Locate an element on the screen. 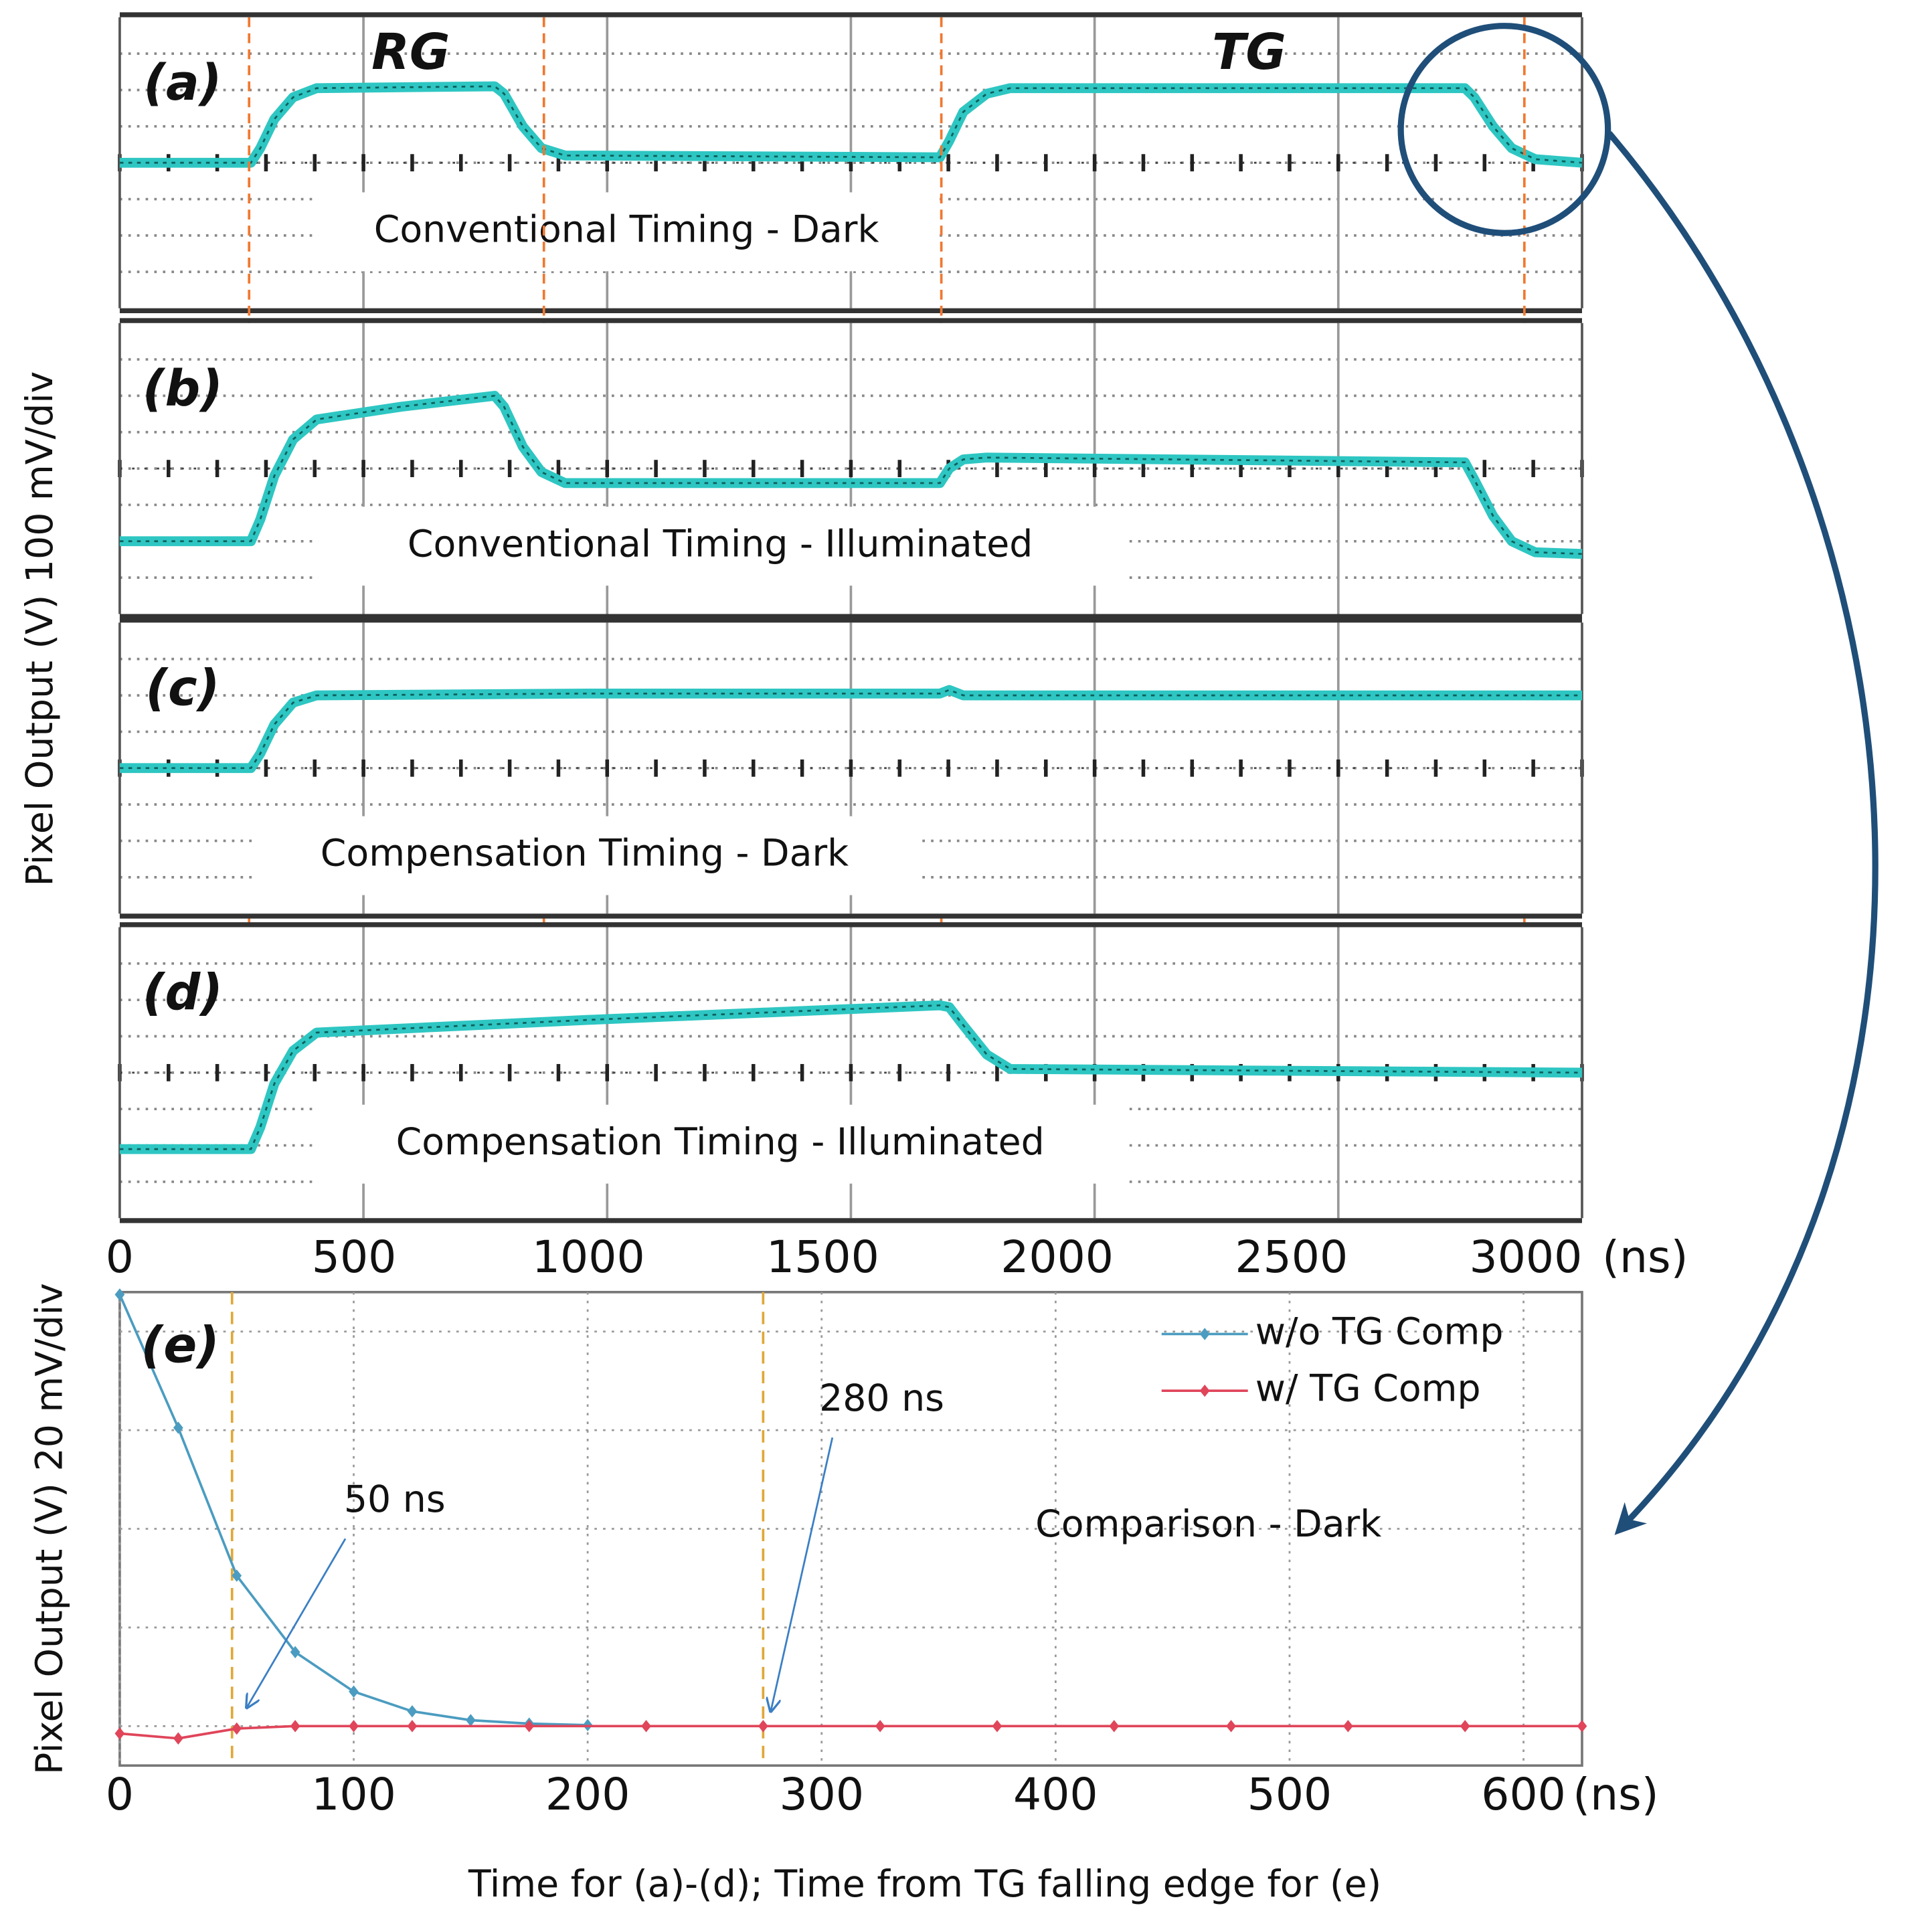 The width and height of the screenshot is (1920, 1932). callout-label: 280 ns is located at coordinates (881, 1398).